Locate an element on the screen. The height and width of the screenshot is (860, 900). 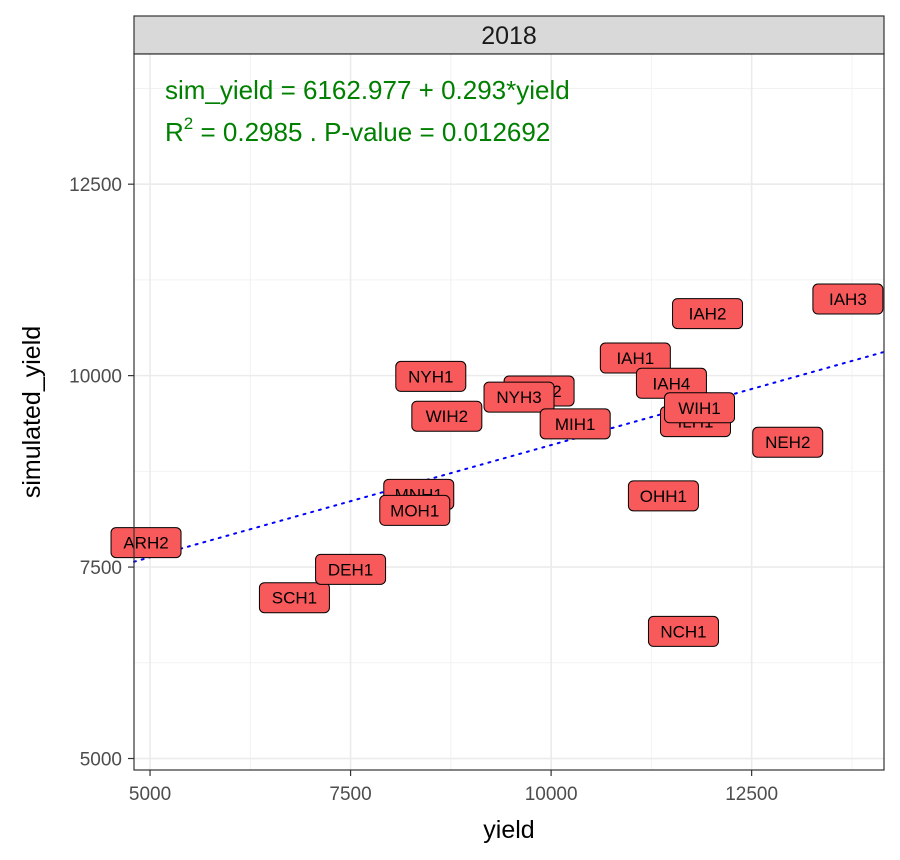
point-label-text: IAH2 is located at coordinates (708, 314).